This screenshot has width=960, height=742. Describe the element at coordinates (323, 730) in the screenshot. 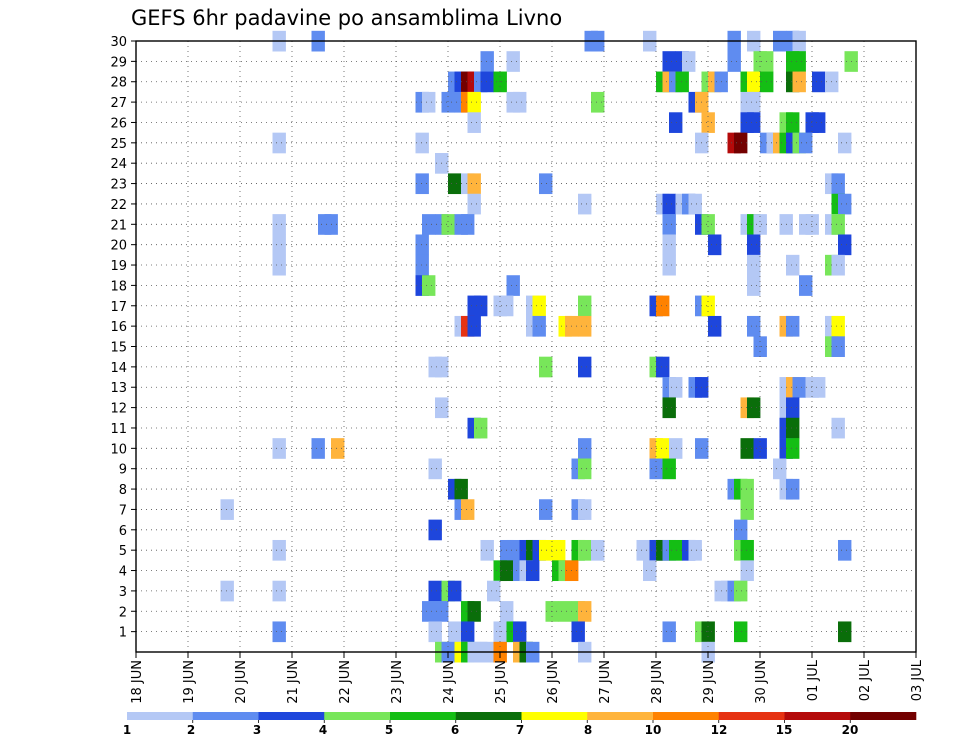

I see `colorbar-label: 4` at that location.